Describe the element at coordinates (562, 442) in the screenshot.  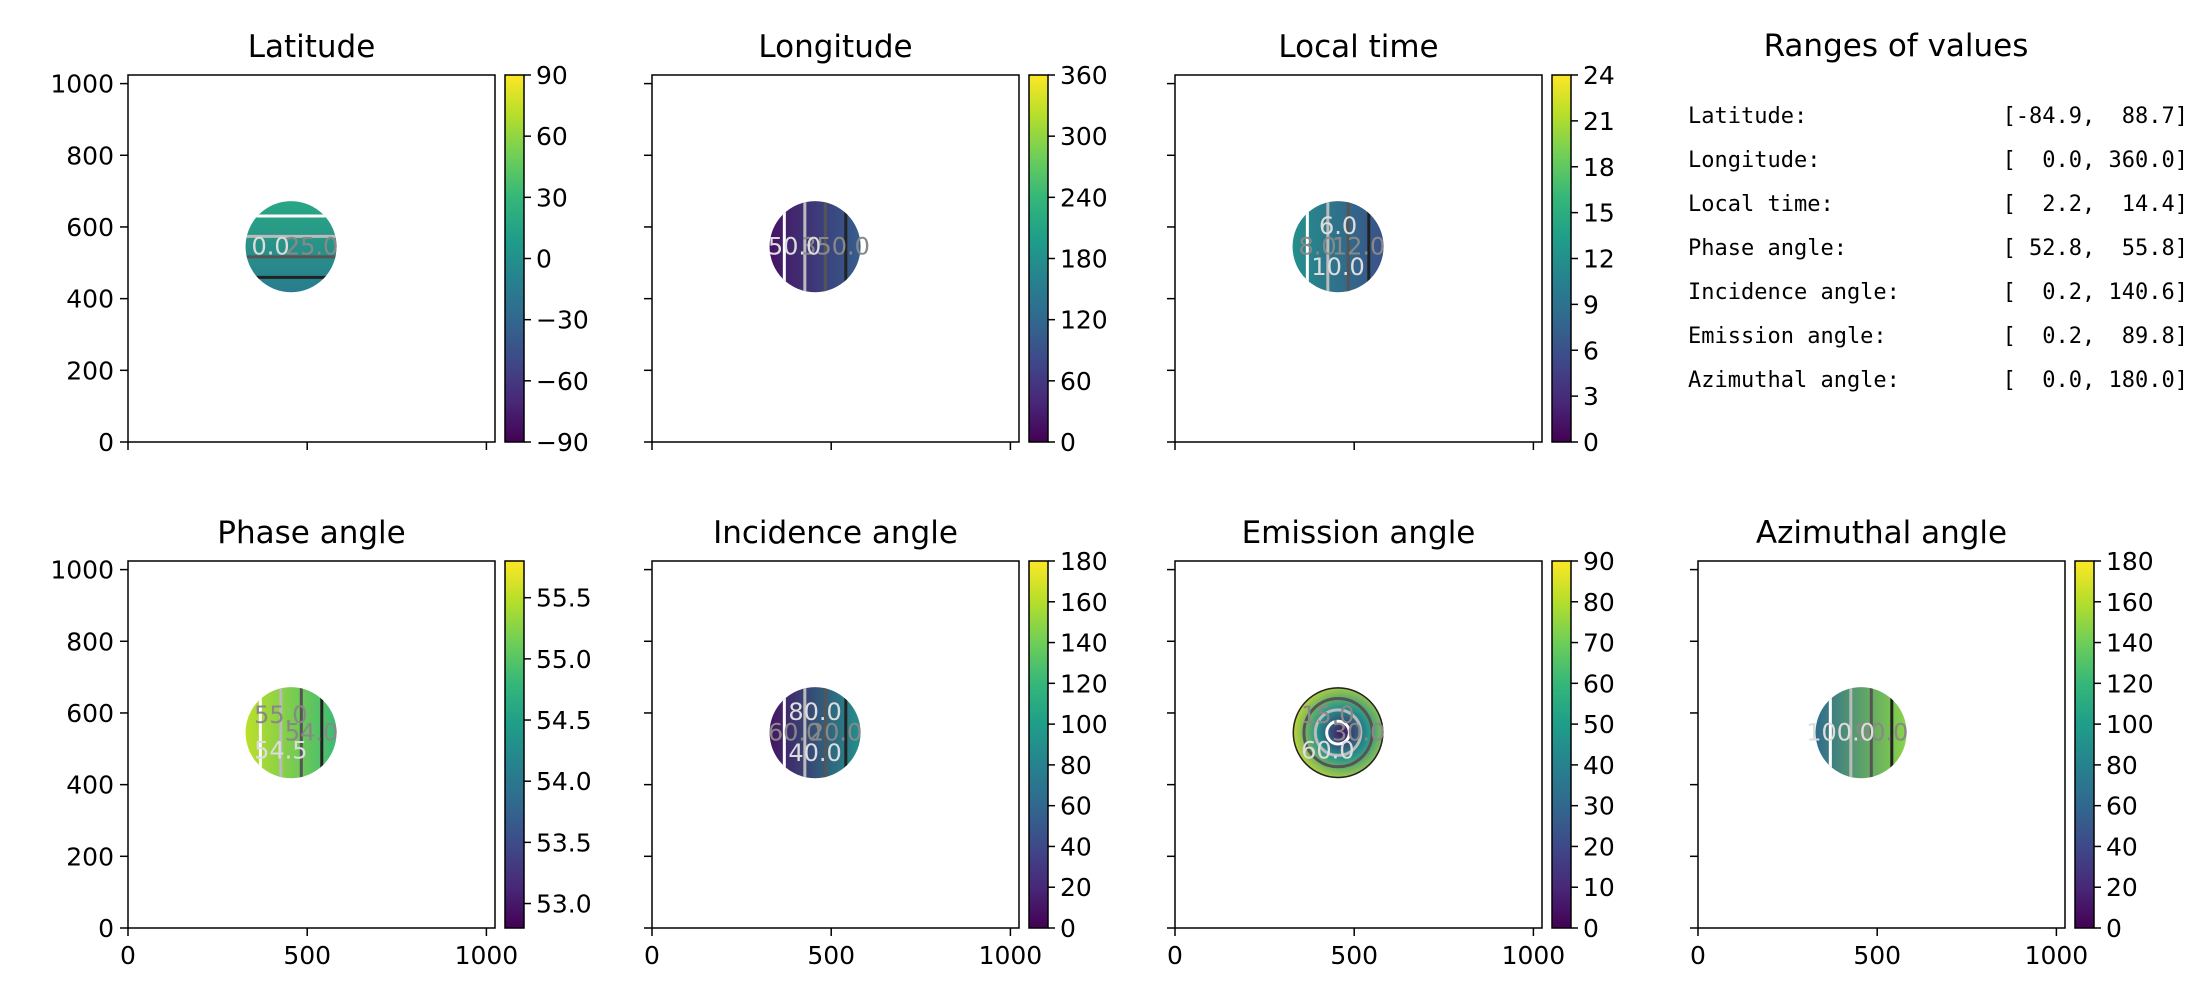
I see `colorbar-tick-label: −90` at that location.